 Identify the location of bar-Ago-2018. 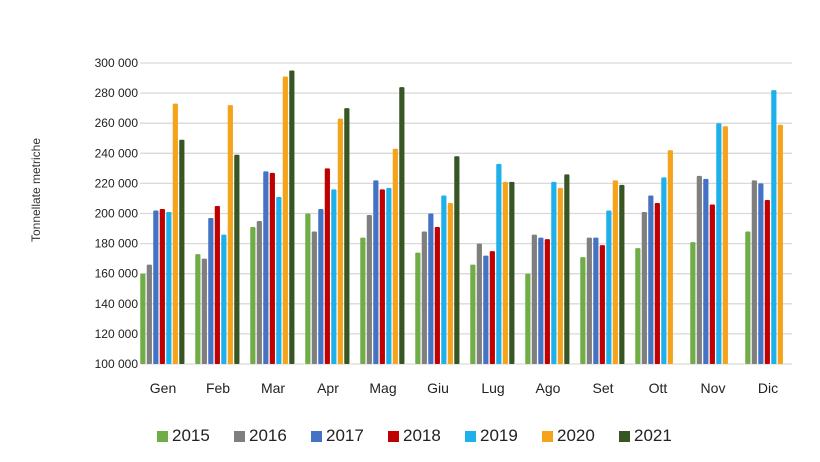
(547, 301).